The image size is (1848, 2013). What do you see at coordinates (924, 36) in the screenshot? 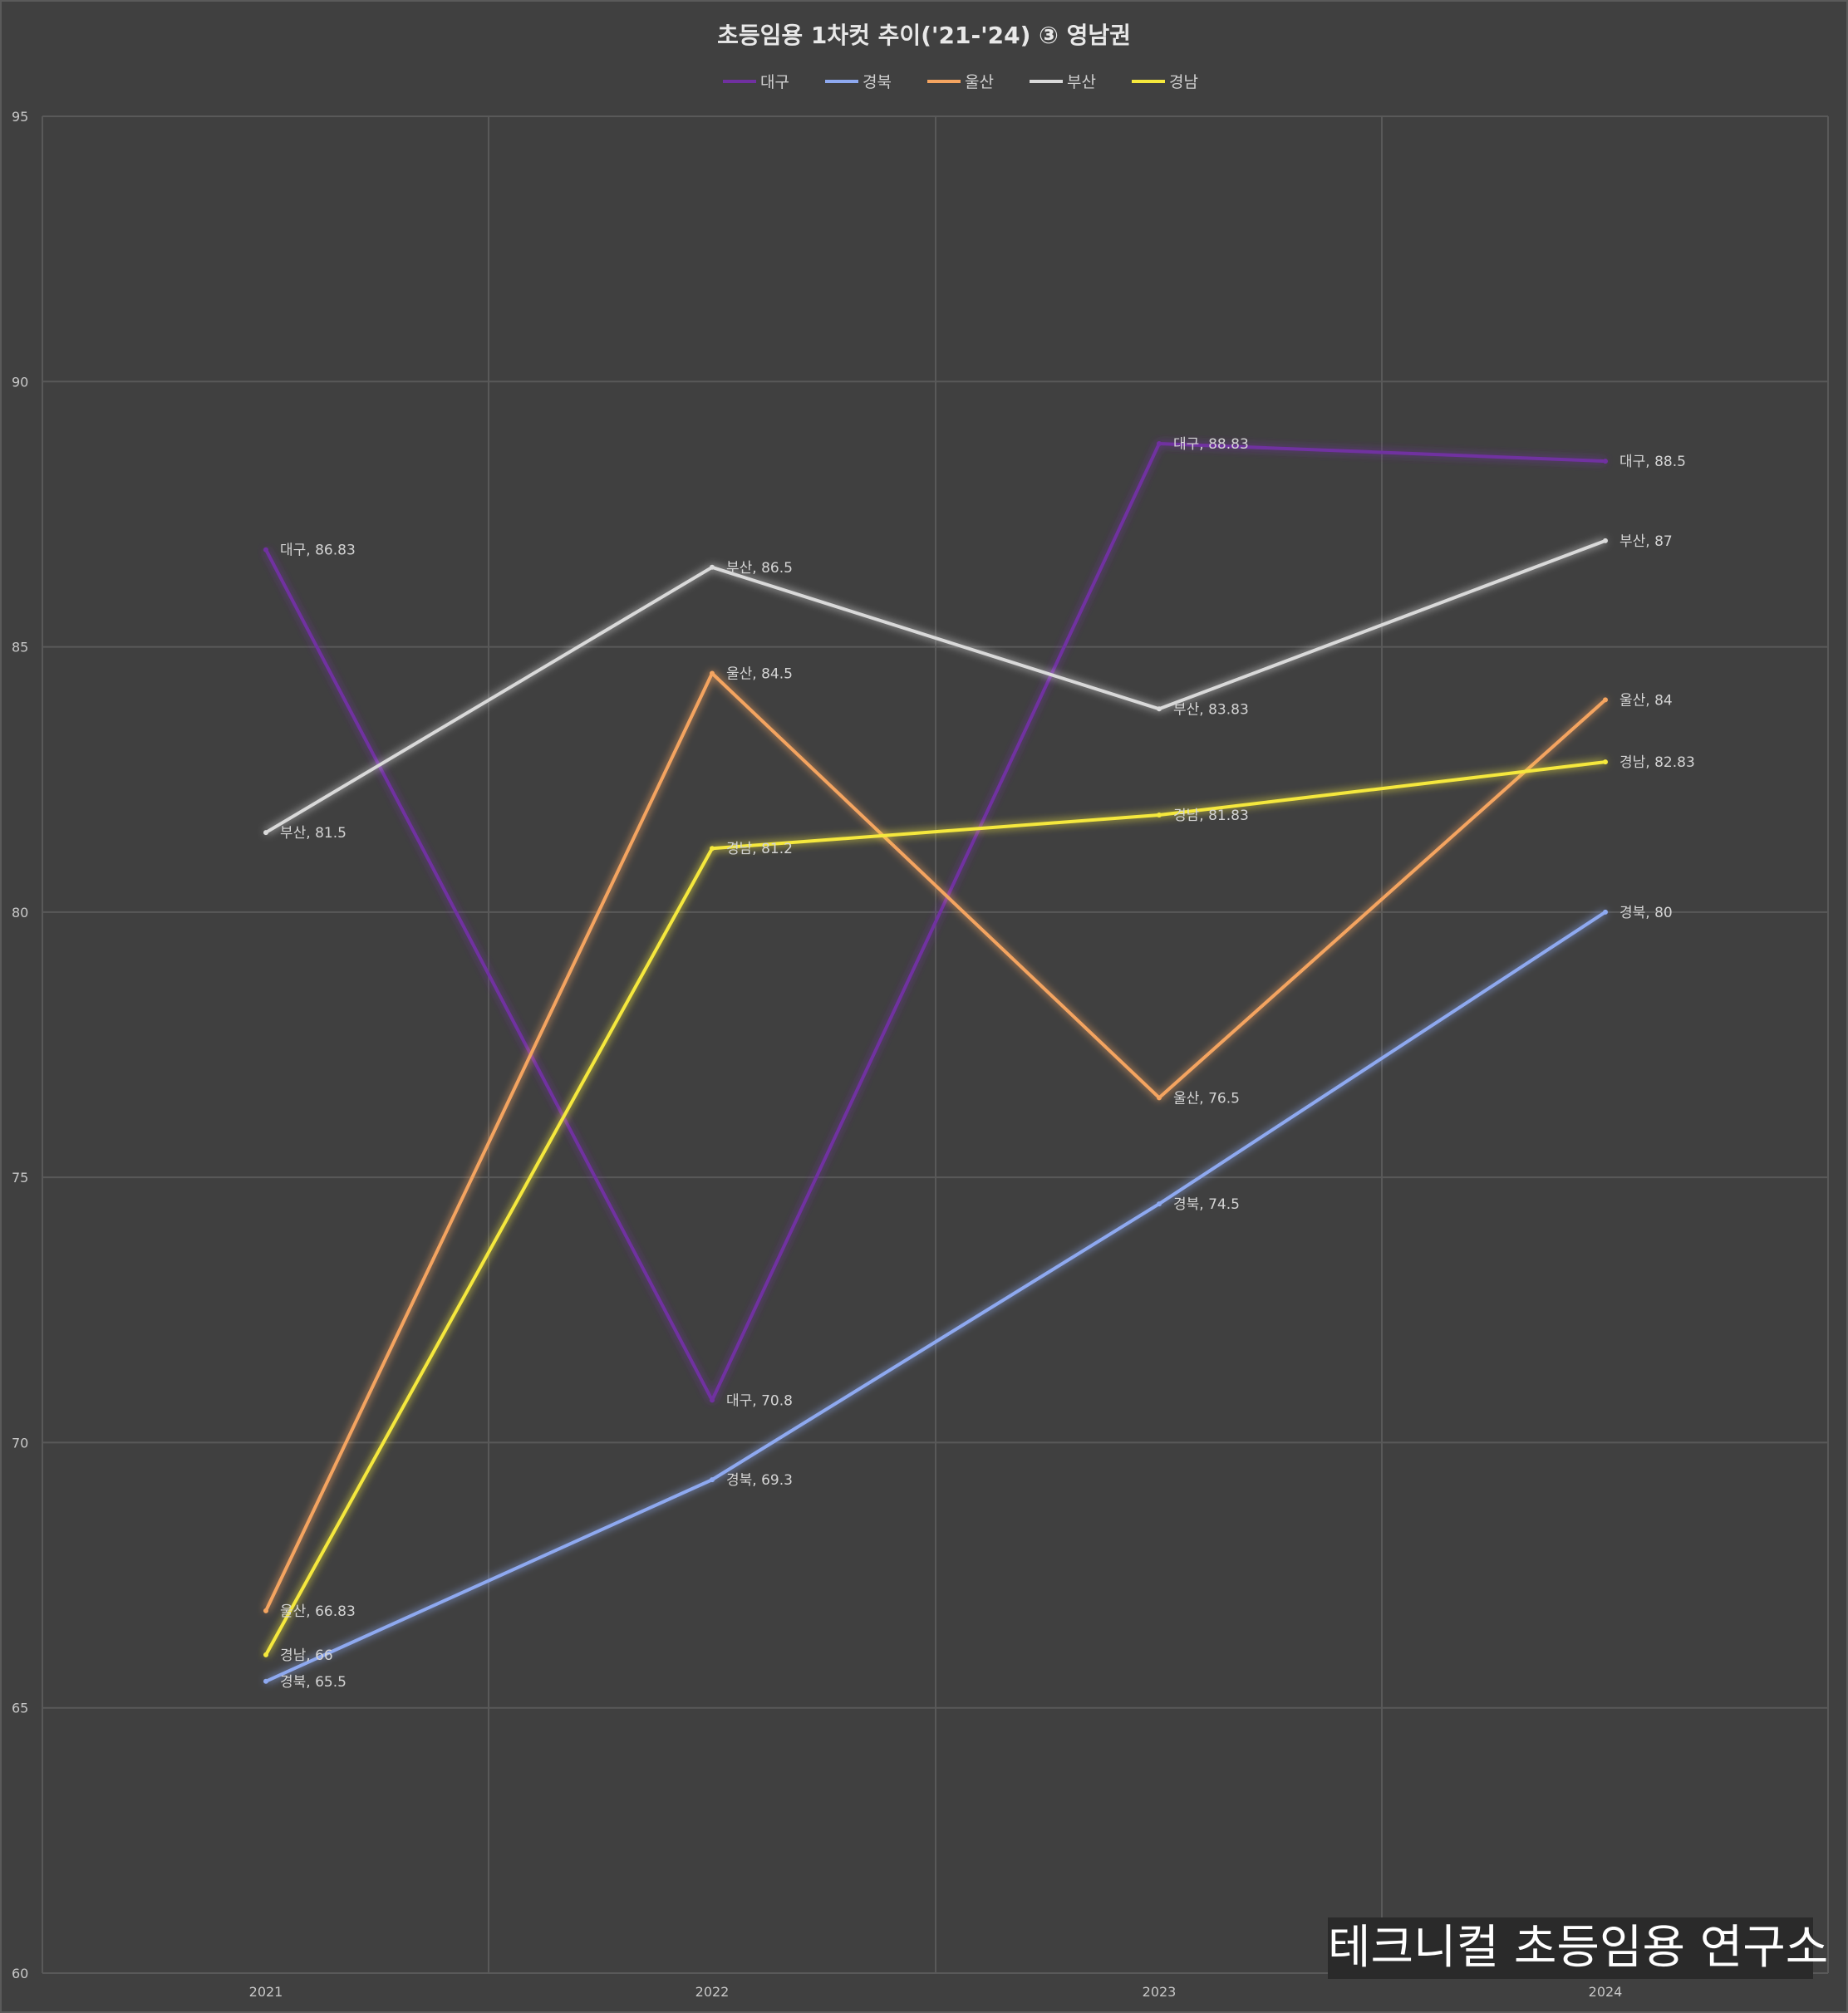
I see `chart-title: 초등임용 1차컷 추이('21-'24) ③ 영남권` at bounding box center [924, 36].